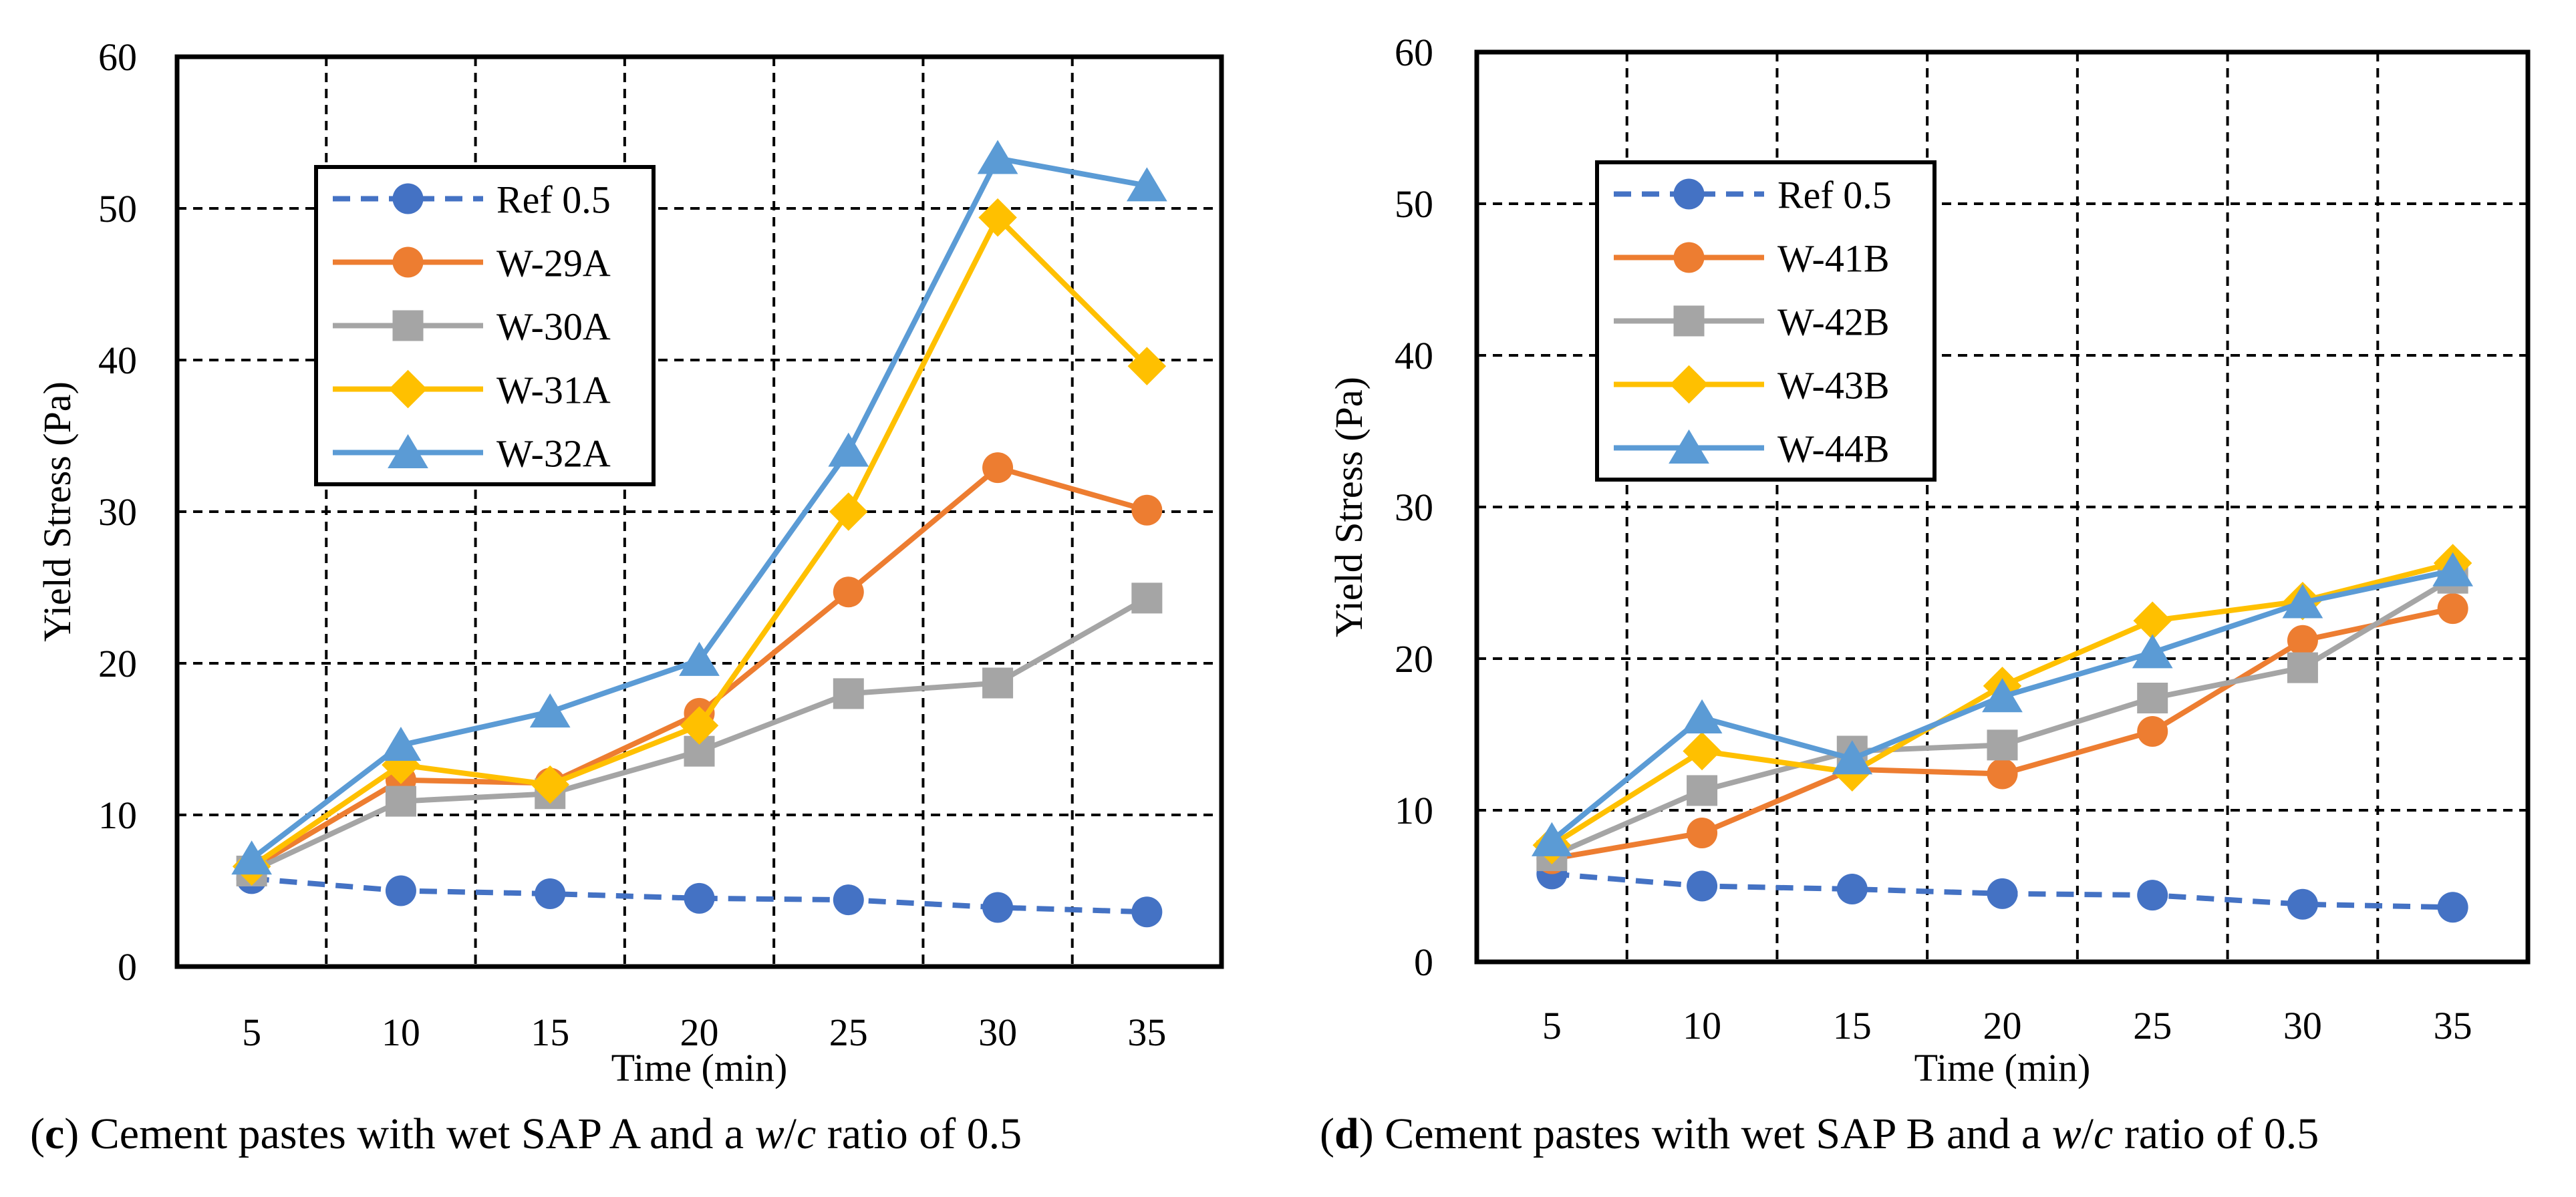  I want to click on caption-d-text-post: ratio of 0.5, so click(2216, 1133).